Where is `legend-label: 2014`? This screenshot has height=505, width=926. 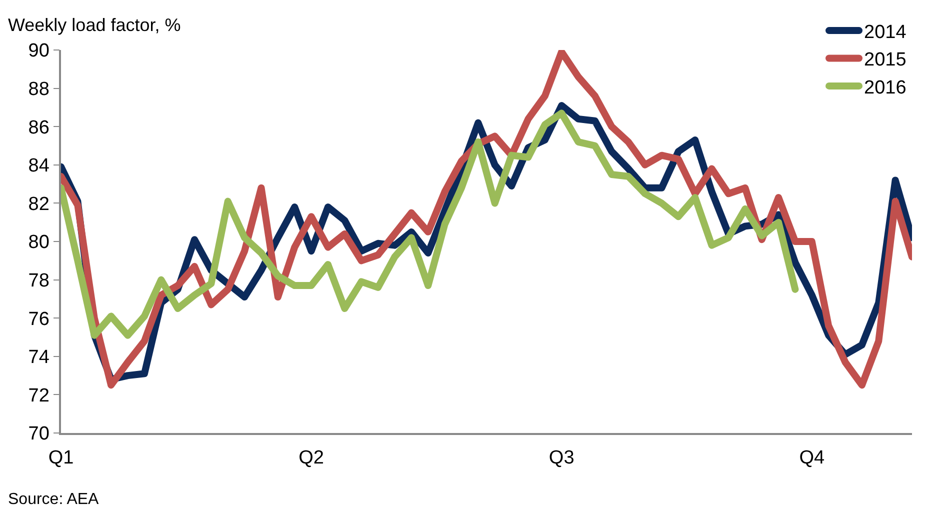 legend-label: 2014 is located at coordinates (885, 32).